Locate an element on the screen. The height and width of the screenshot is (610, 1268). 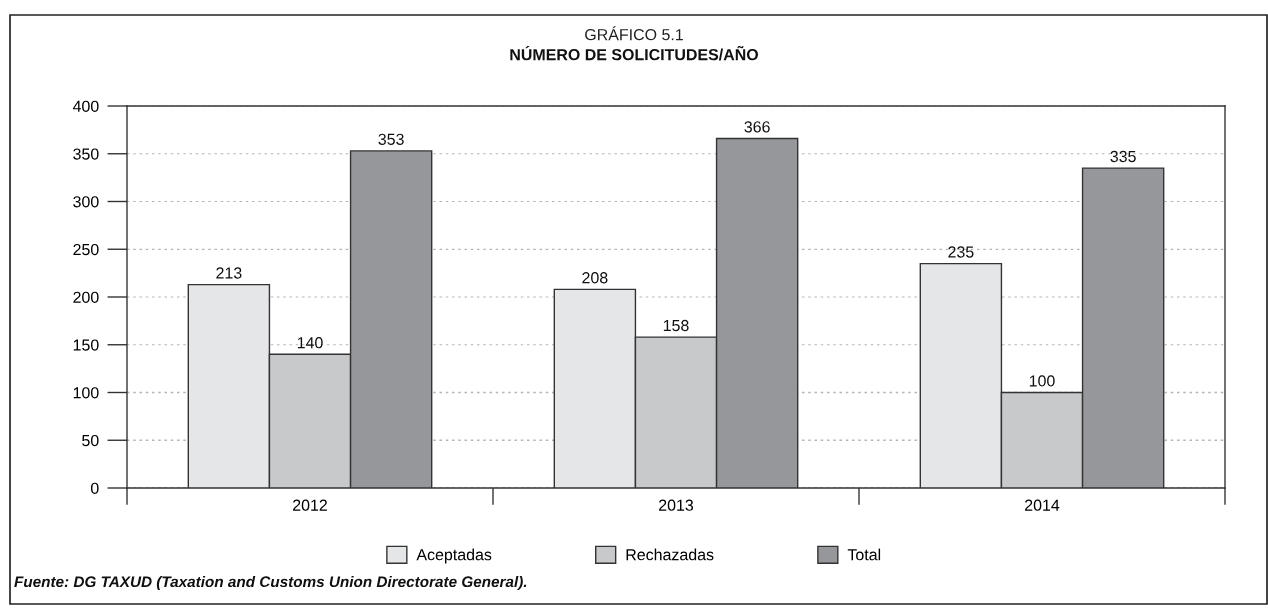
y-tick-label: 150 is located at coordinates (86, 345).